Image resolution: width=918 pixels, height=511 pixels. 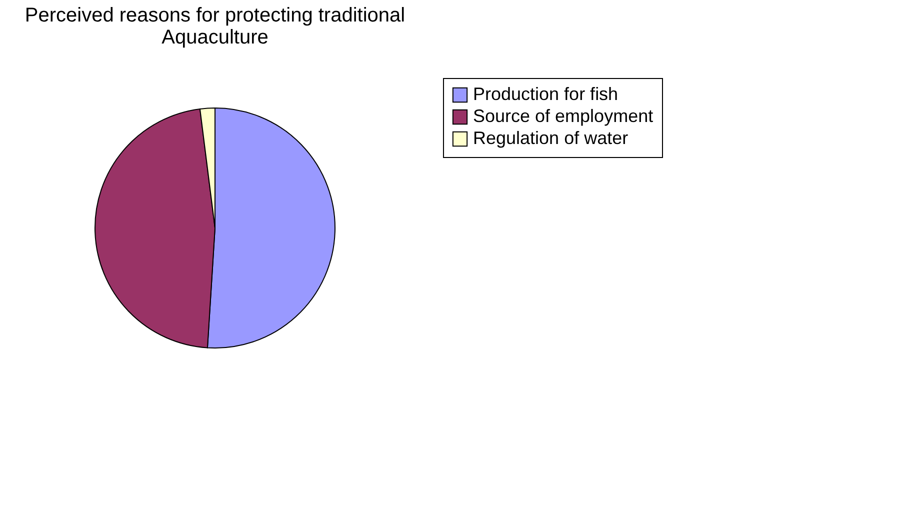 I want to click on text: Aquaculture, so click(x=215, y=37).